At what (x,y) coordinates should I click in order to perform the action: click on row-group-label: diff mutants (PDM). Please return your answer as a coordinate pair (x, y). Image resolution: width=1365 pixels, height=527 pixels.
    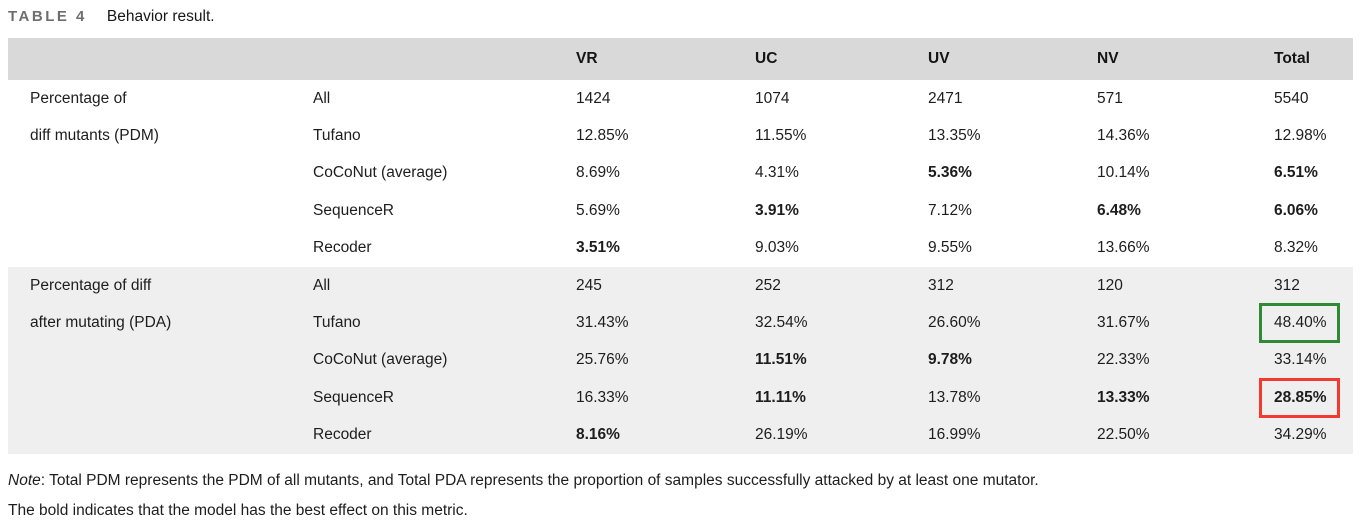
    Looking at the image, I should click on (94, 136).